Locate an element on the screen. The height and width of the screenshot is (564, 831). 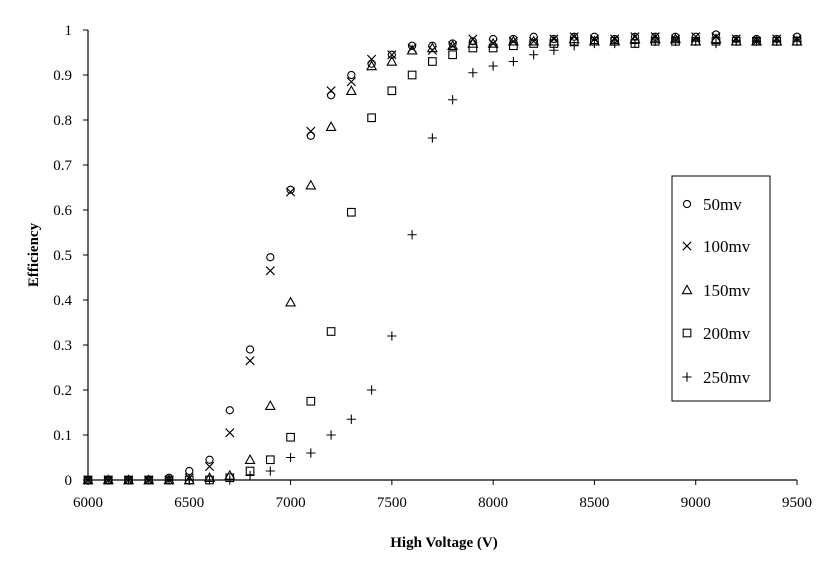
y-tick-label: 1 is located at coordinates (69, 31).